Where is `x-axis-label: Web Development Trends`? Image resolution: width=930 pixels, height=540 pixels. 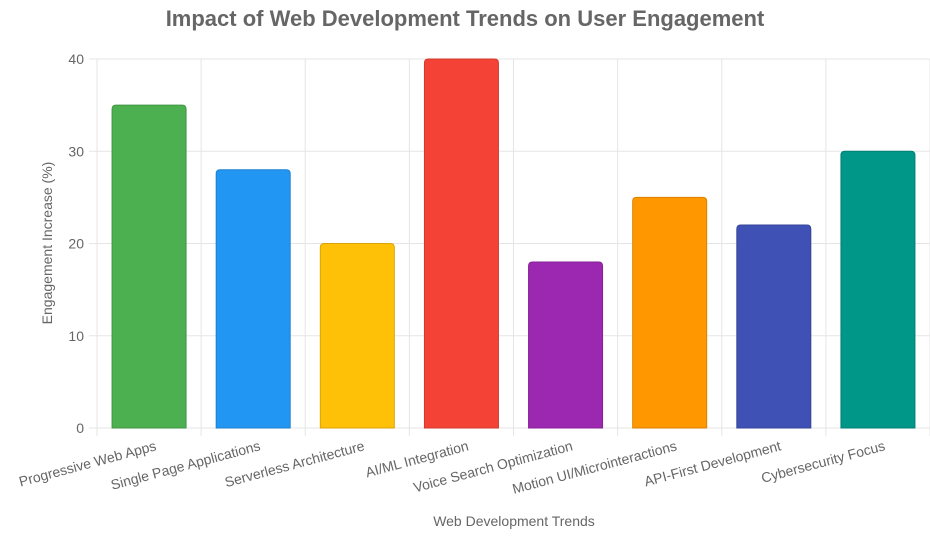 x-axis-label: Web Development Trends is located at coordinates (514, 521).